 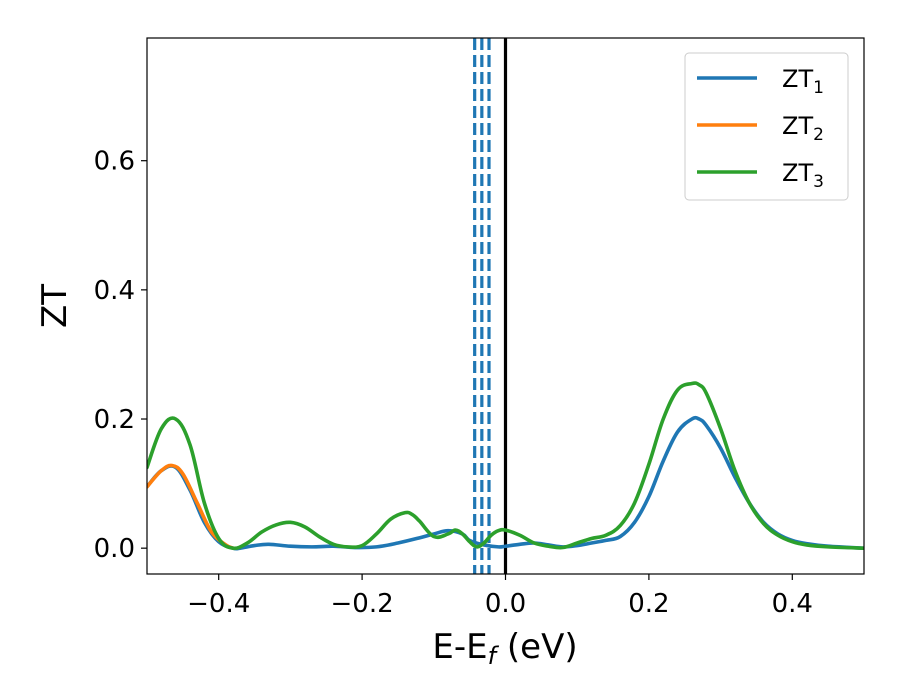 I want to click on legend: ZT1 ZT2 ZT3, so click(x=766, y=126).